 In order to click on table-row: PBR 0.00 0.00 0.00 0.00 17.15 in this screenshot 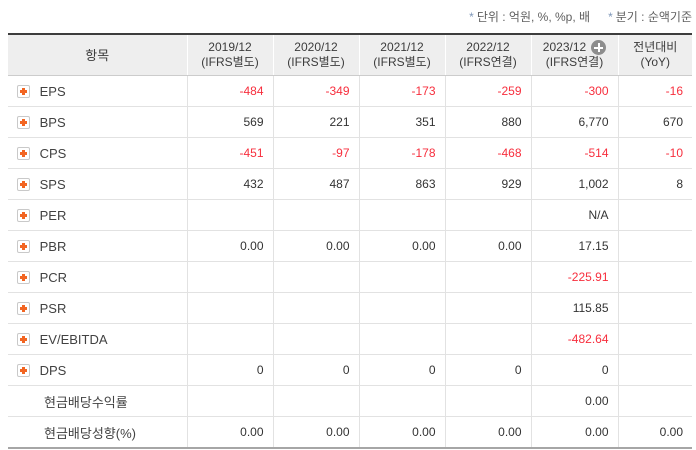, I will do `click(350, 246)`.